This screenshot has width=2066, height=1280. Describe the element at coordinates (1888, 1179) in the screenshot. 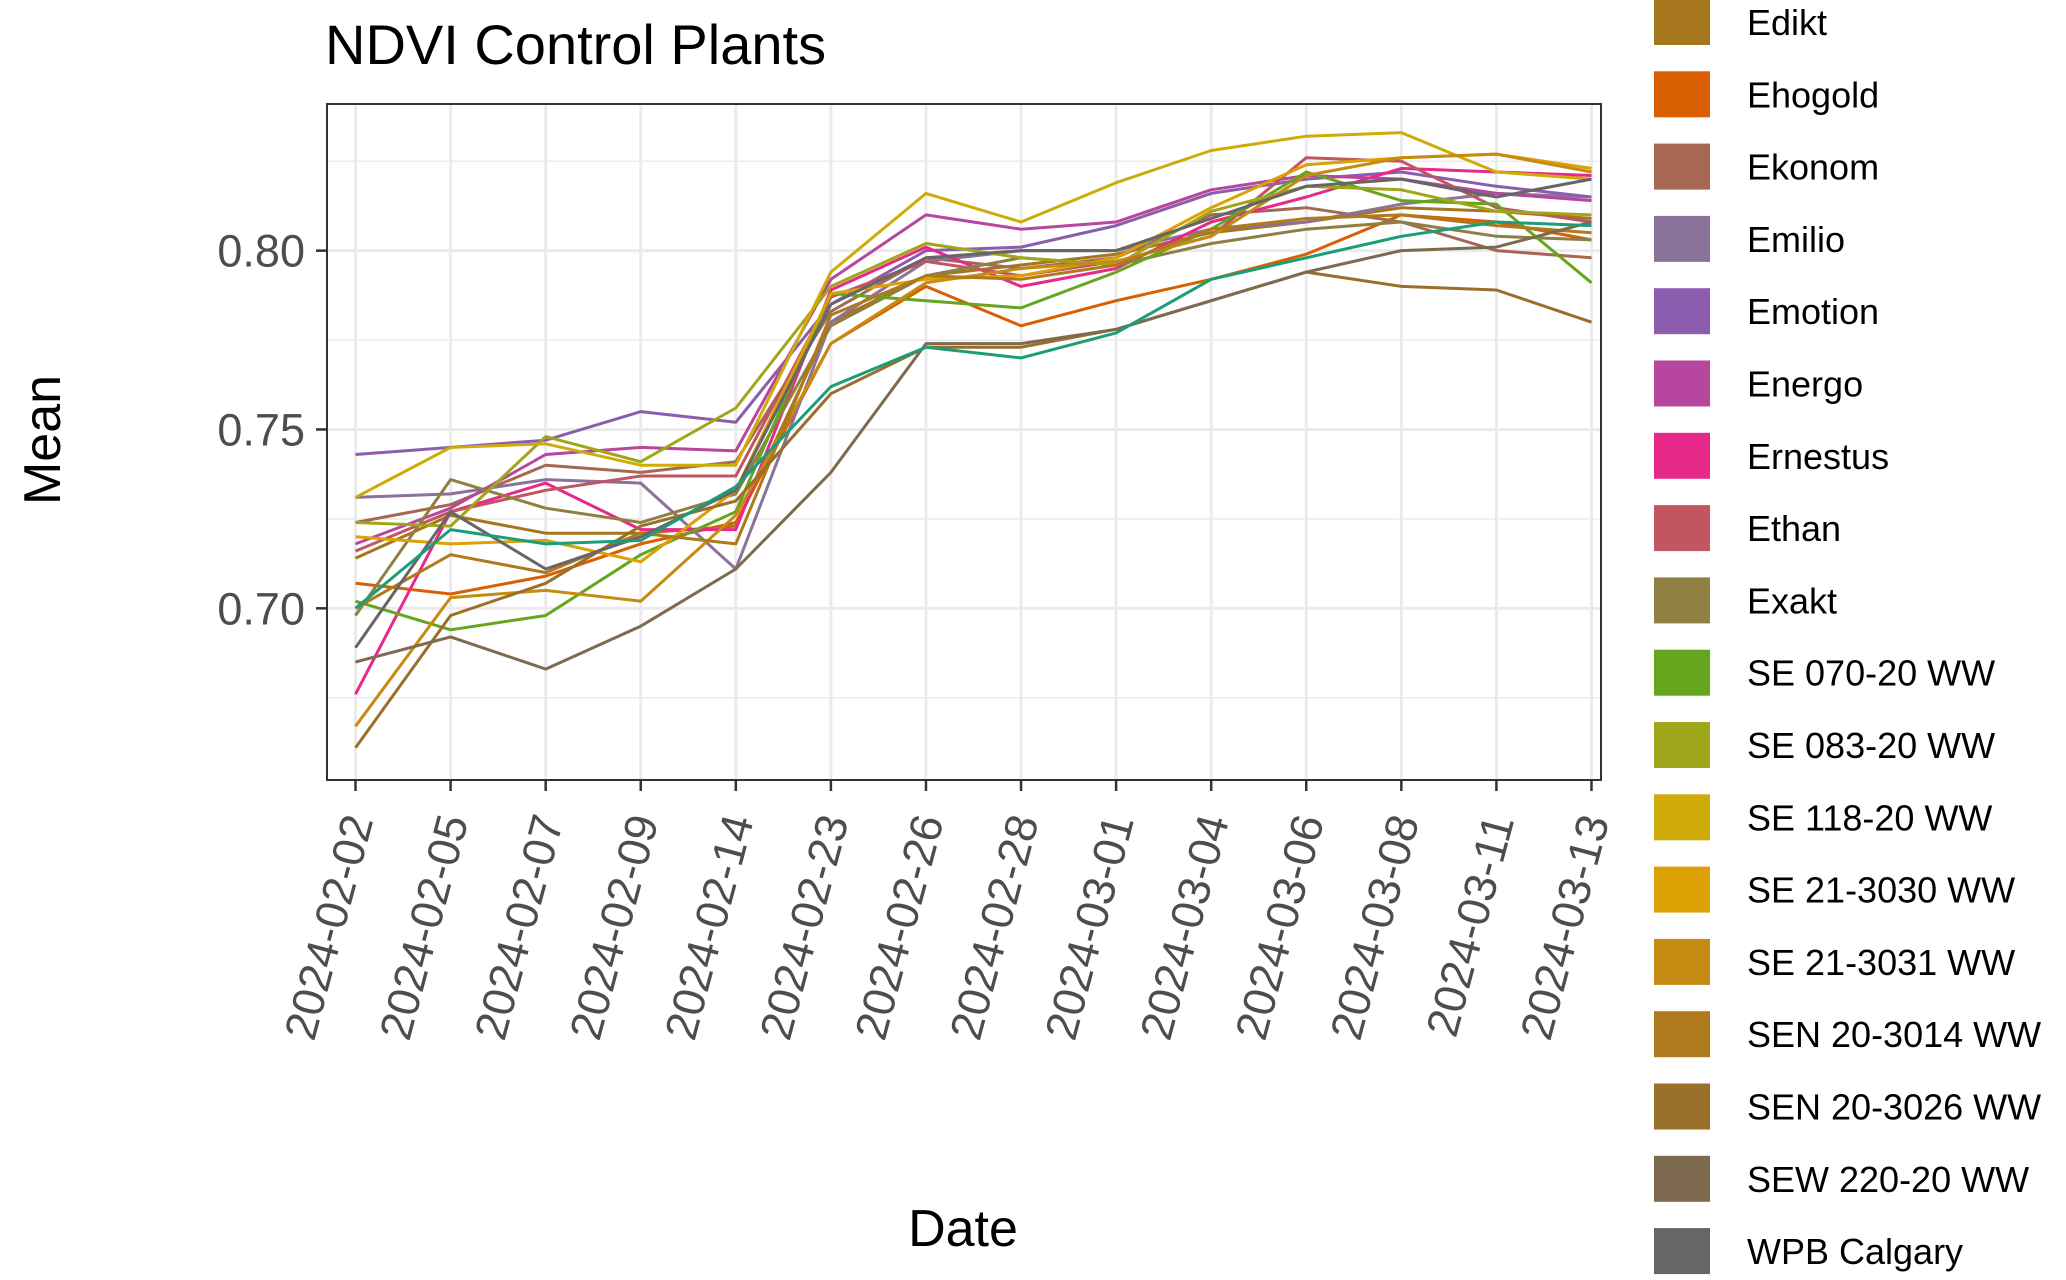

I see `legend-label: SEW 220-20 WW` at that location.